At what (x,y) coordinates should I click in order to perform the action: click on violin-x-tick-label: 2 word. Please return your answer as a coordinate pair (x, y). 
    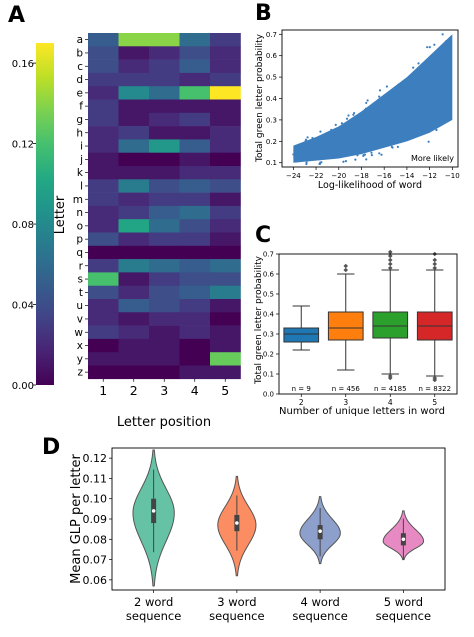
    Looking at the image, I should click on (153, 602).